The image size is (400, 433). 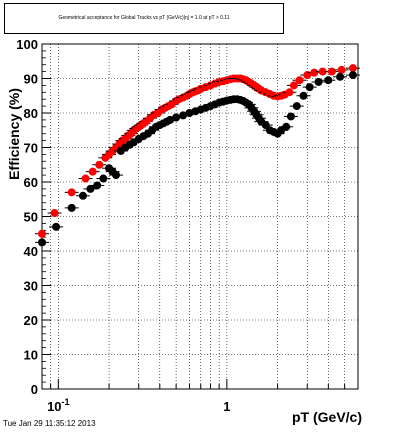 I want to click on y-tick-label: 10, so click(x=31, y=355).